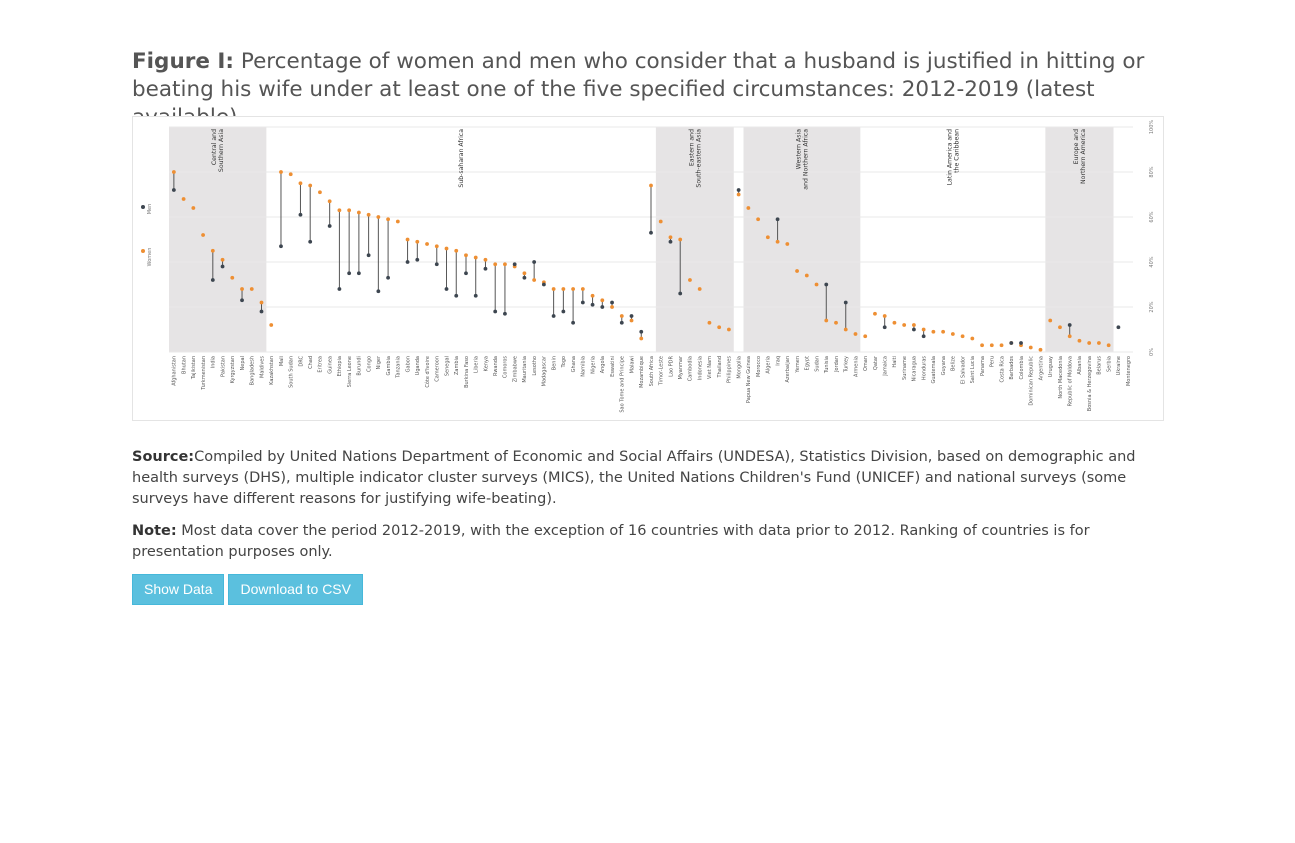 The height and width of the screenshot is (843, 1295). I want to click on x-tick-label: Guinea, so click(330, 365).